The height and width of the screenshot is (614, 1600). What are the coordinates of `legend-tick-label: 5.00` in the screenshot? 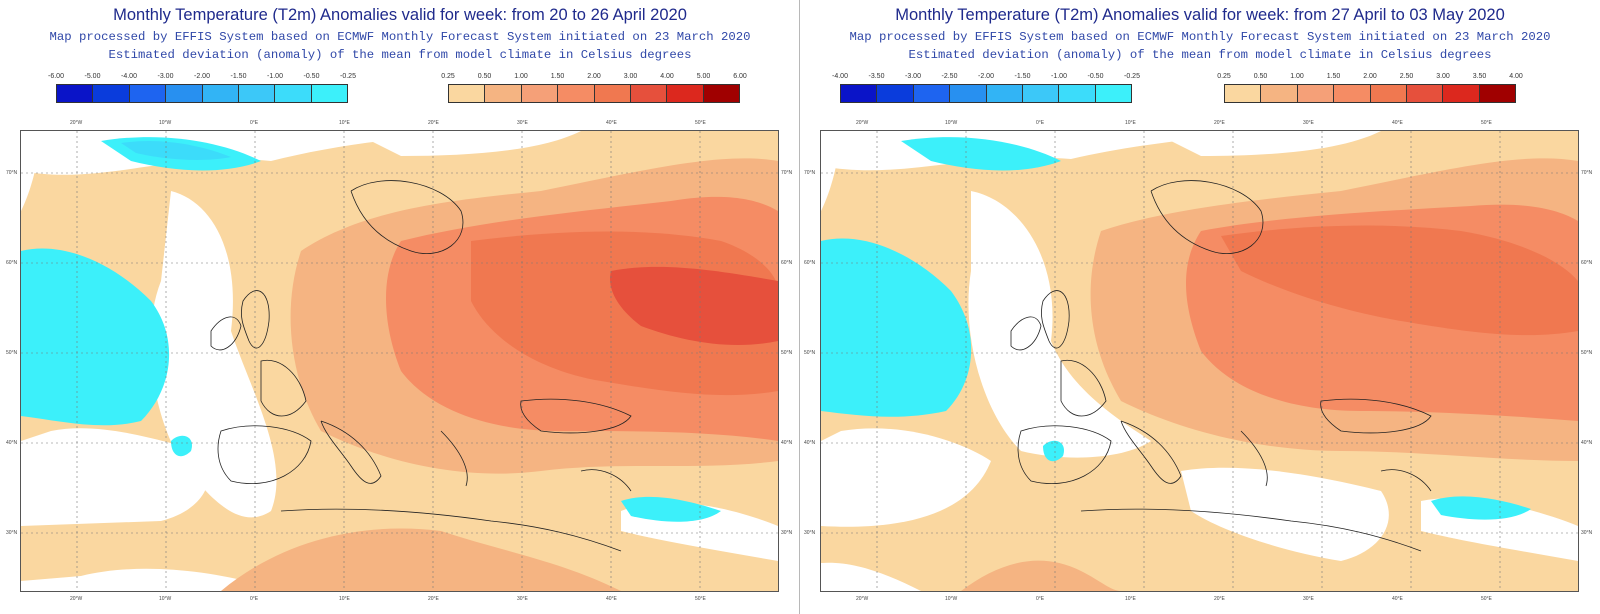 It's located at (703, 76).